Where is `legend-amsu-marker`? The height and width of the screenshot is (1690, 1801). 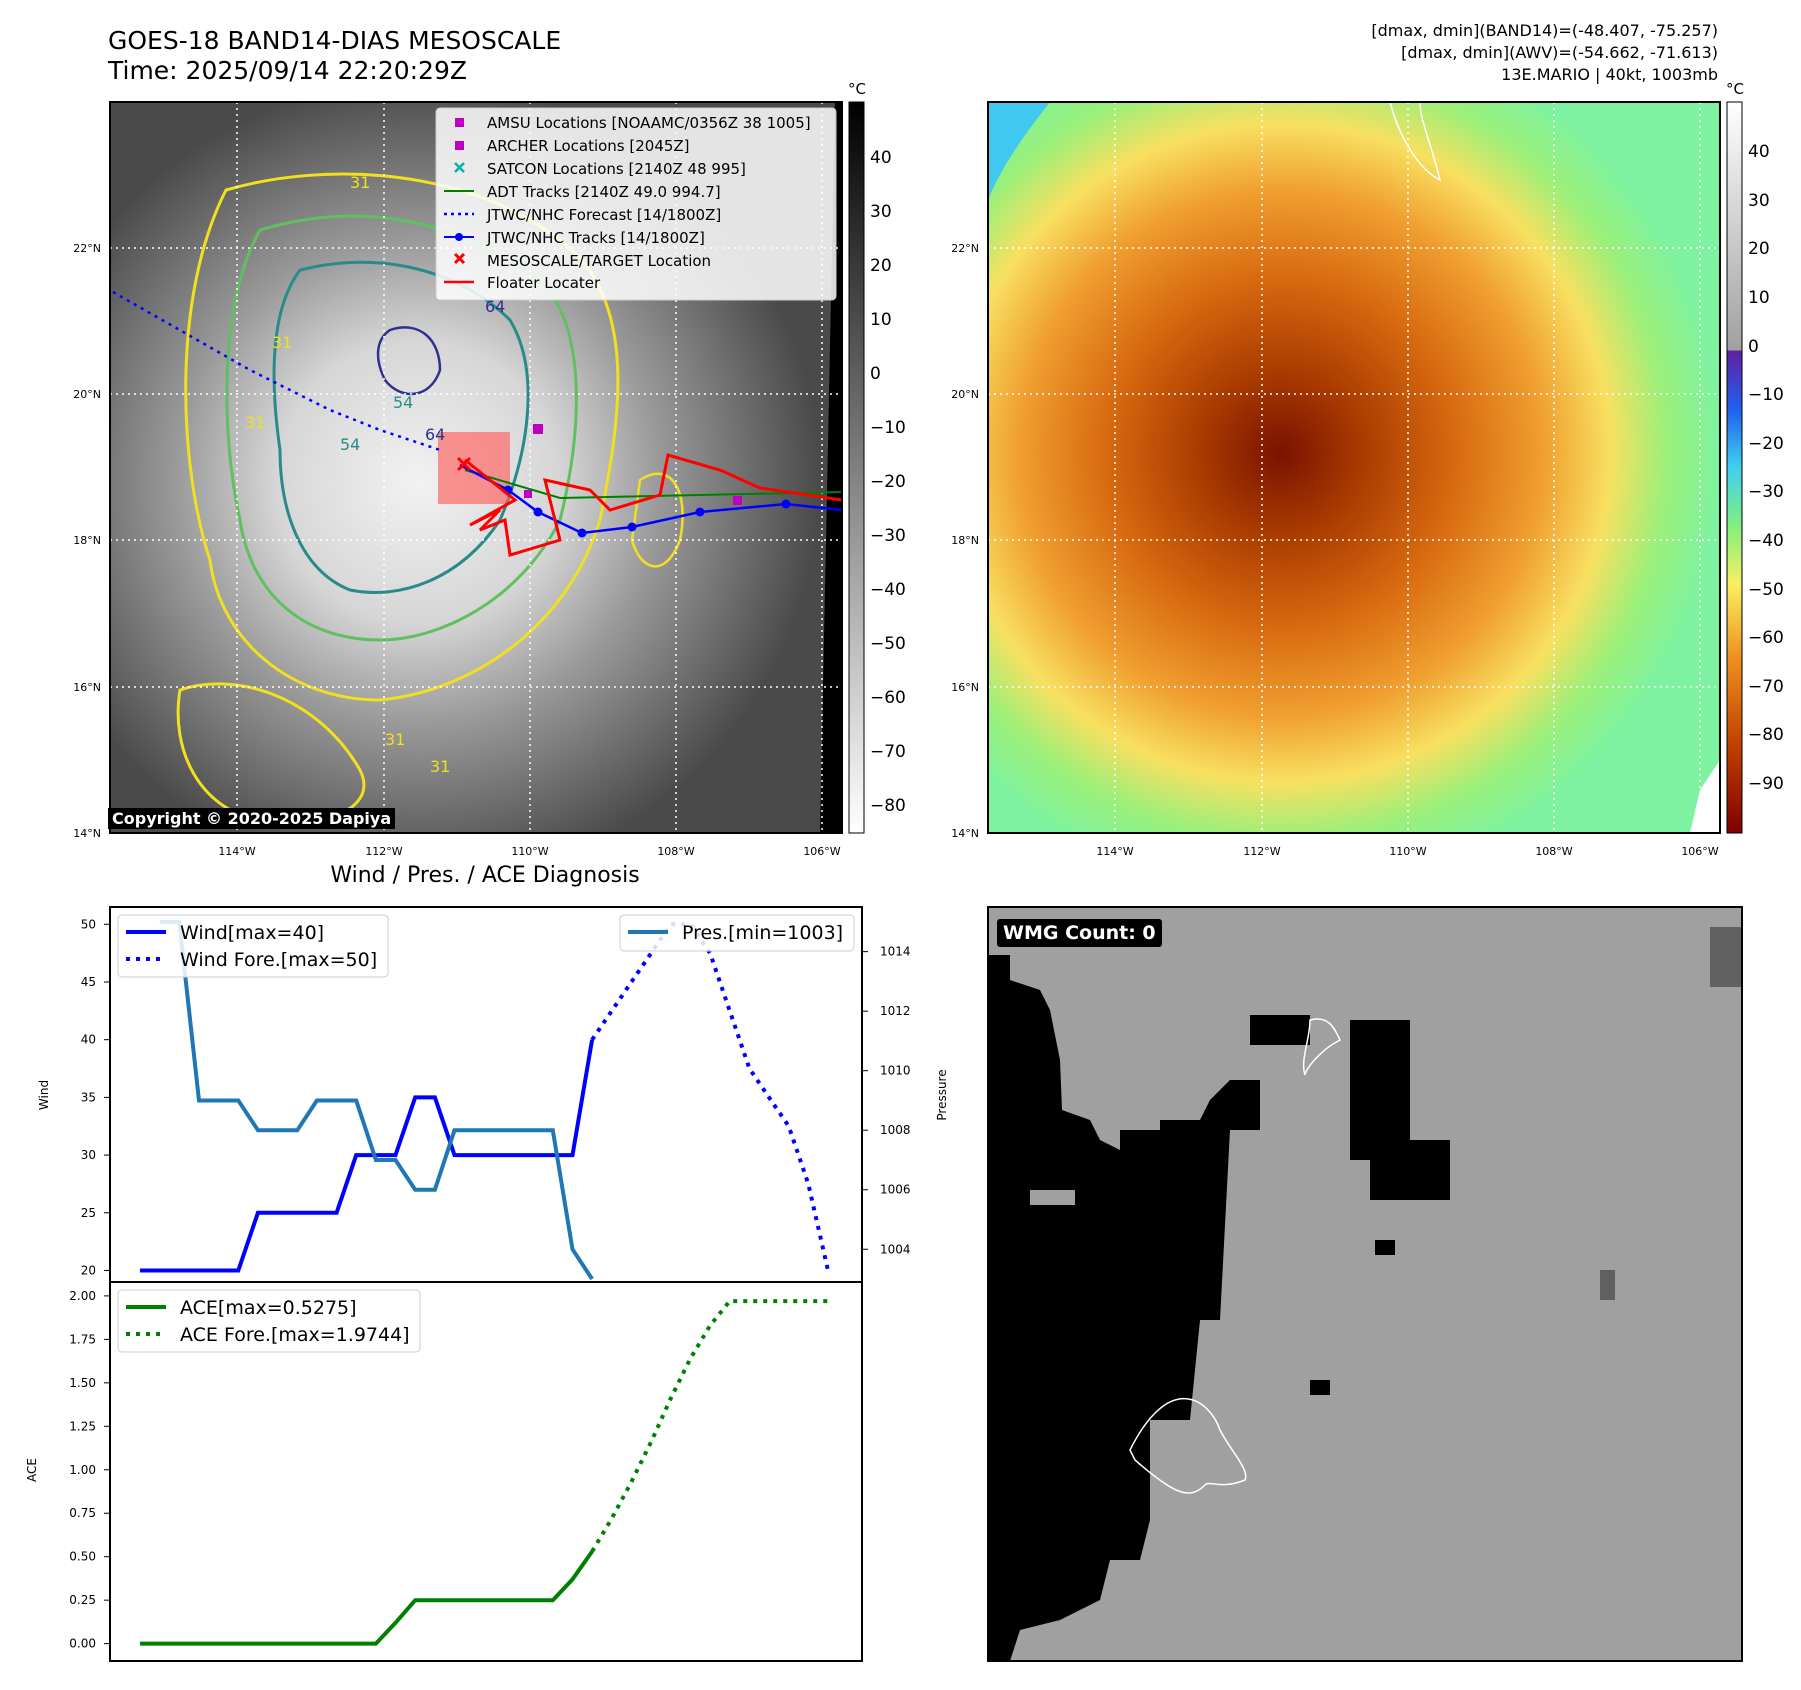
legend-amsu-marker is located at coordinates (459, 122).